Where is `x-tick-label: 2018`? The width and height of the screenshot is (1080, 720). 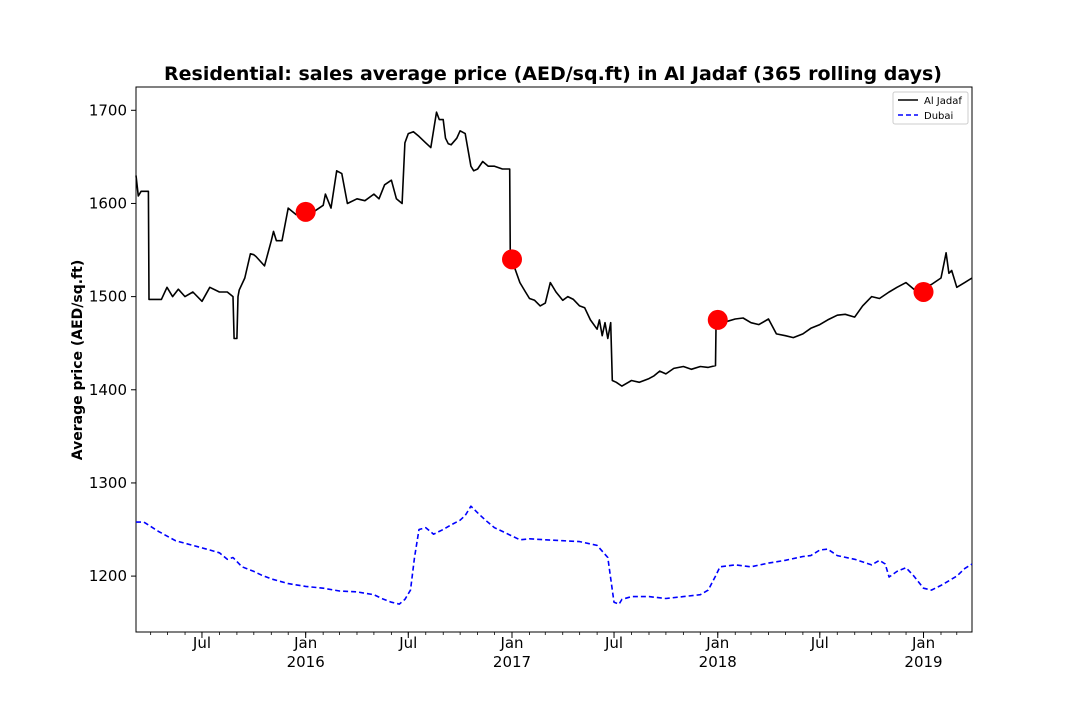
x-tick-label: 2018 is located at coordinates (718, 662).